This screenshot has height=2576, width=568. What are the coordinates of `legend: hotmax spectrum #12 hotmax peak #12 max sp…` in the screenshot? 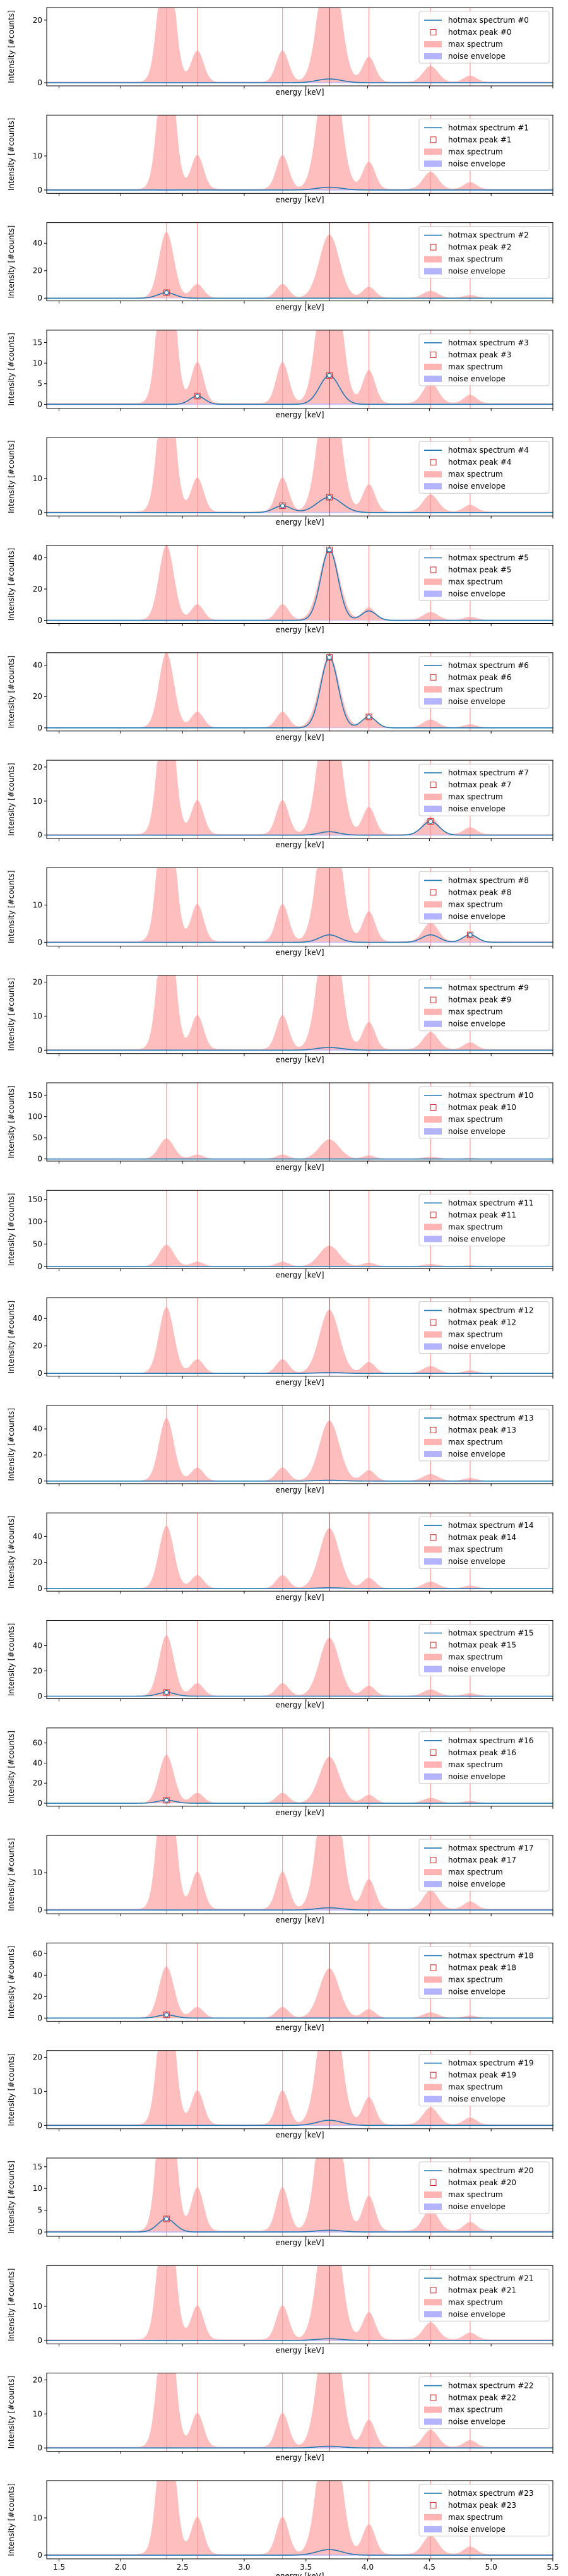 It's located at (484, 1327).